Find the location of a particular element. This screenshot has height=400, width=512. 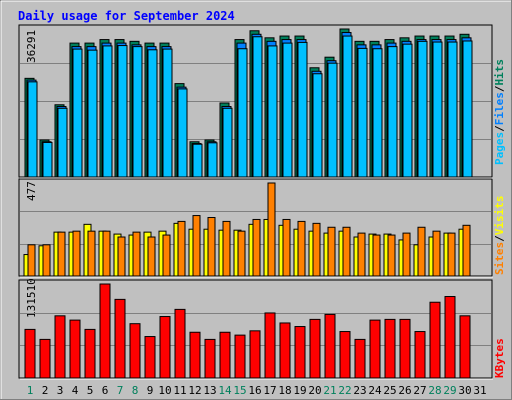

visits-ymax-label: 477 is located at coordinates (31, 191).